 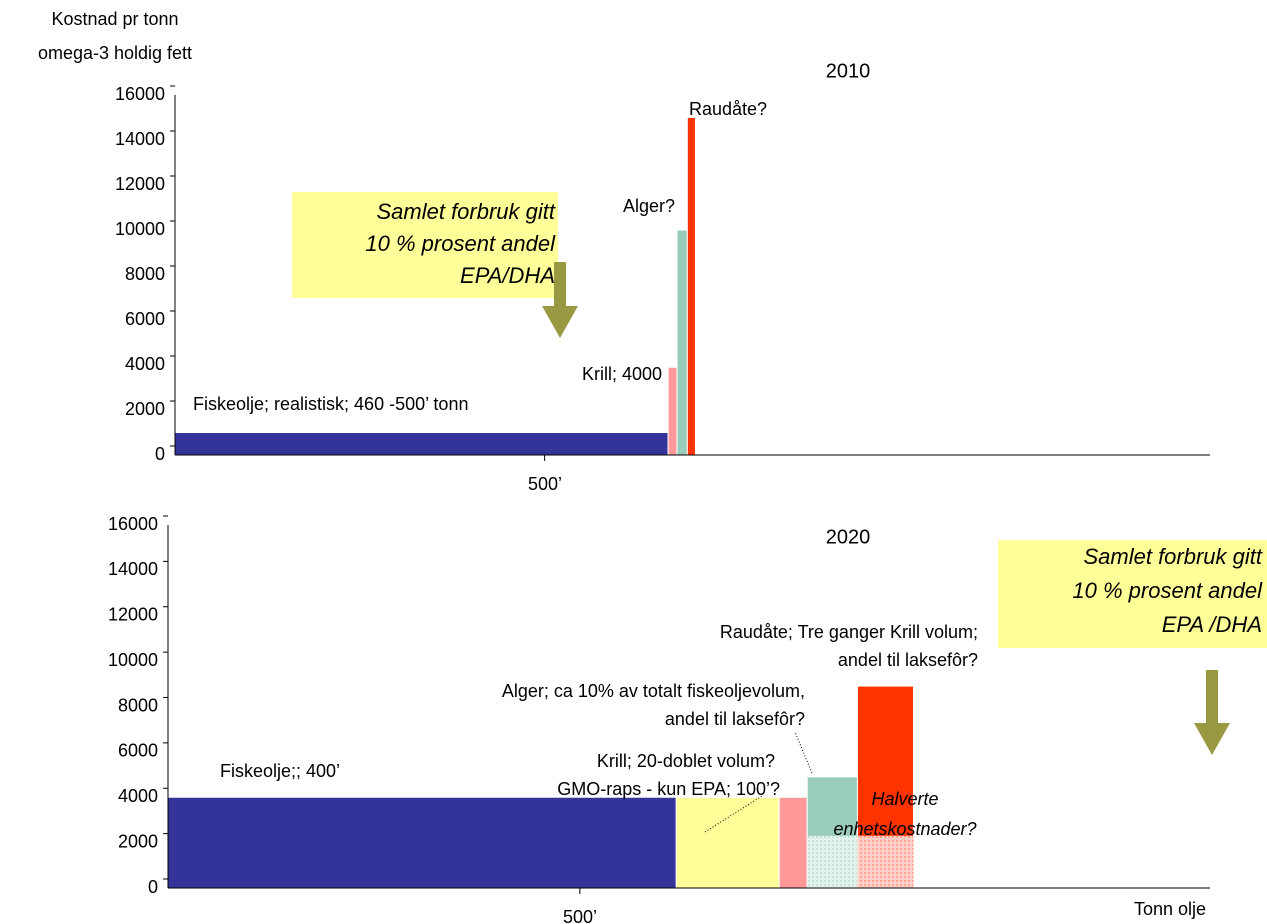 What do you see at coordinates (668, 789) in the screenshot?
I see `bar-label: GMO-raps - kun EPA; 100’?` at bounding box center [668, 789].